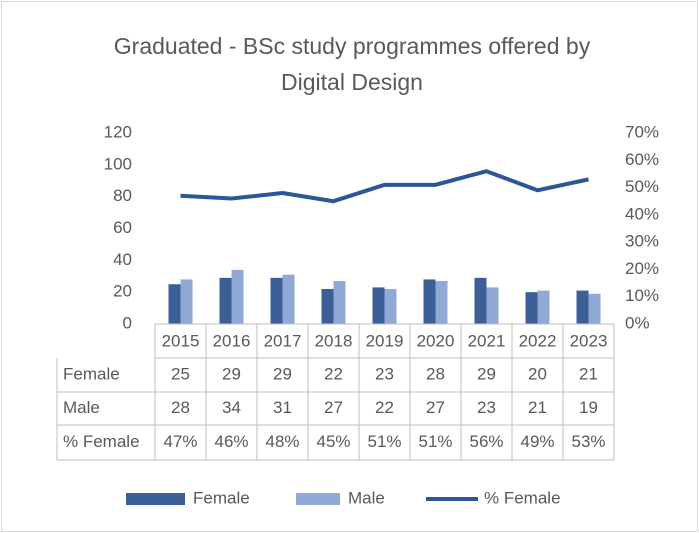 The height and width of the screenshot is (533, 699). Describe the element at coordinates (537, 441) in the screenshot. I see `table-cell: 49%` at that location.